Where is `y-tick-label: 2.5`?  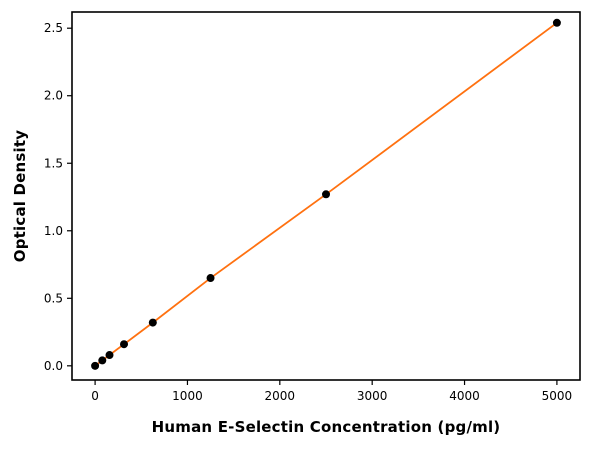
y-tick-label: 2.5 is located at coordinates (53, 28).